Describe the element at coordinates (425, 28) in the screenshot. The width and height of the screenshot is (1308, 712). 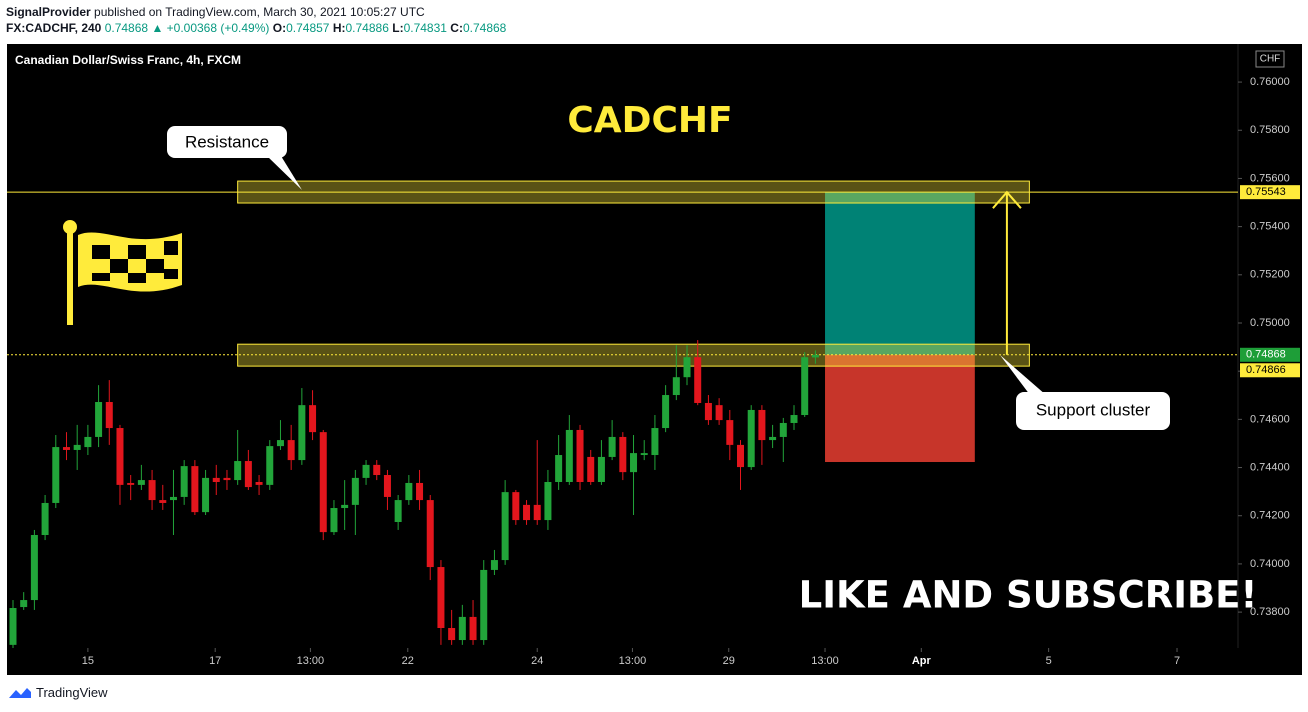
I see `l-value: 0.74831` at that location.